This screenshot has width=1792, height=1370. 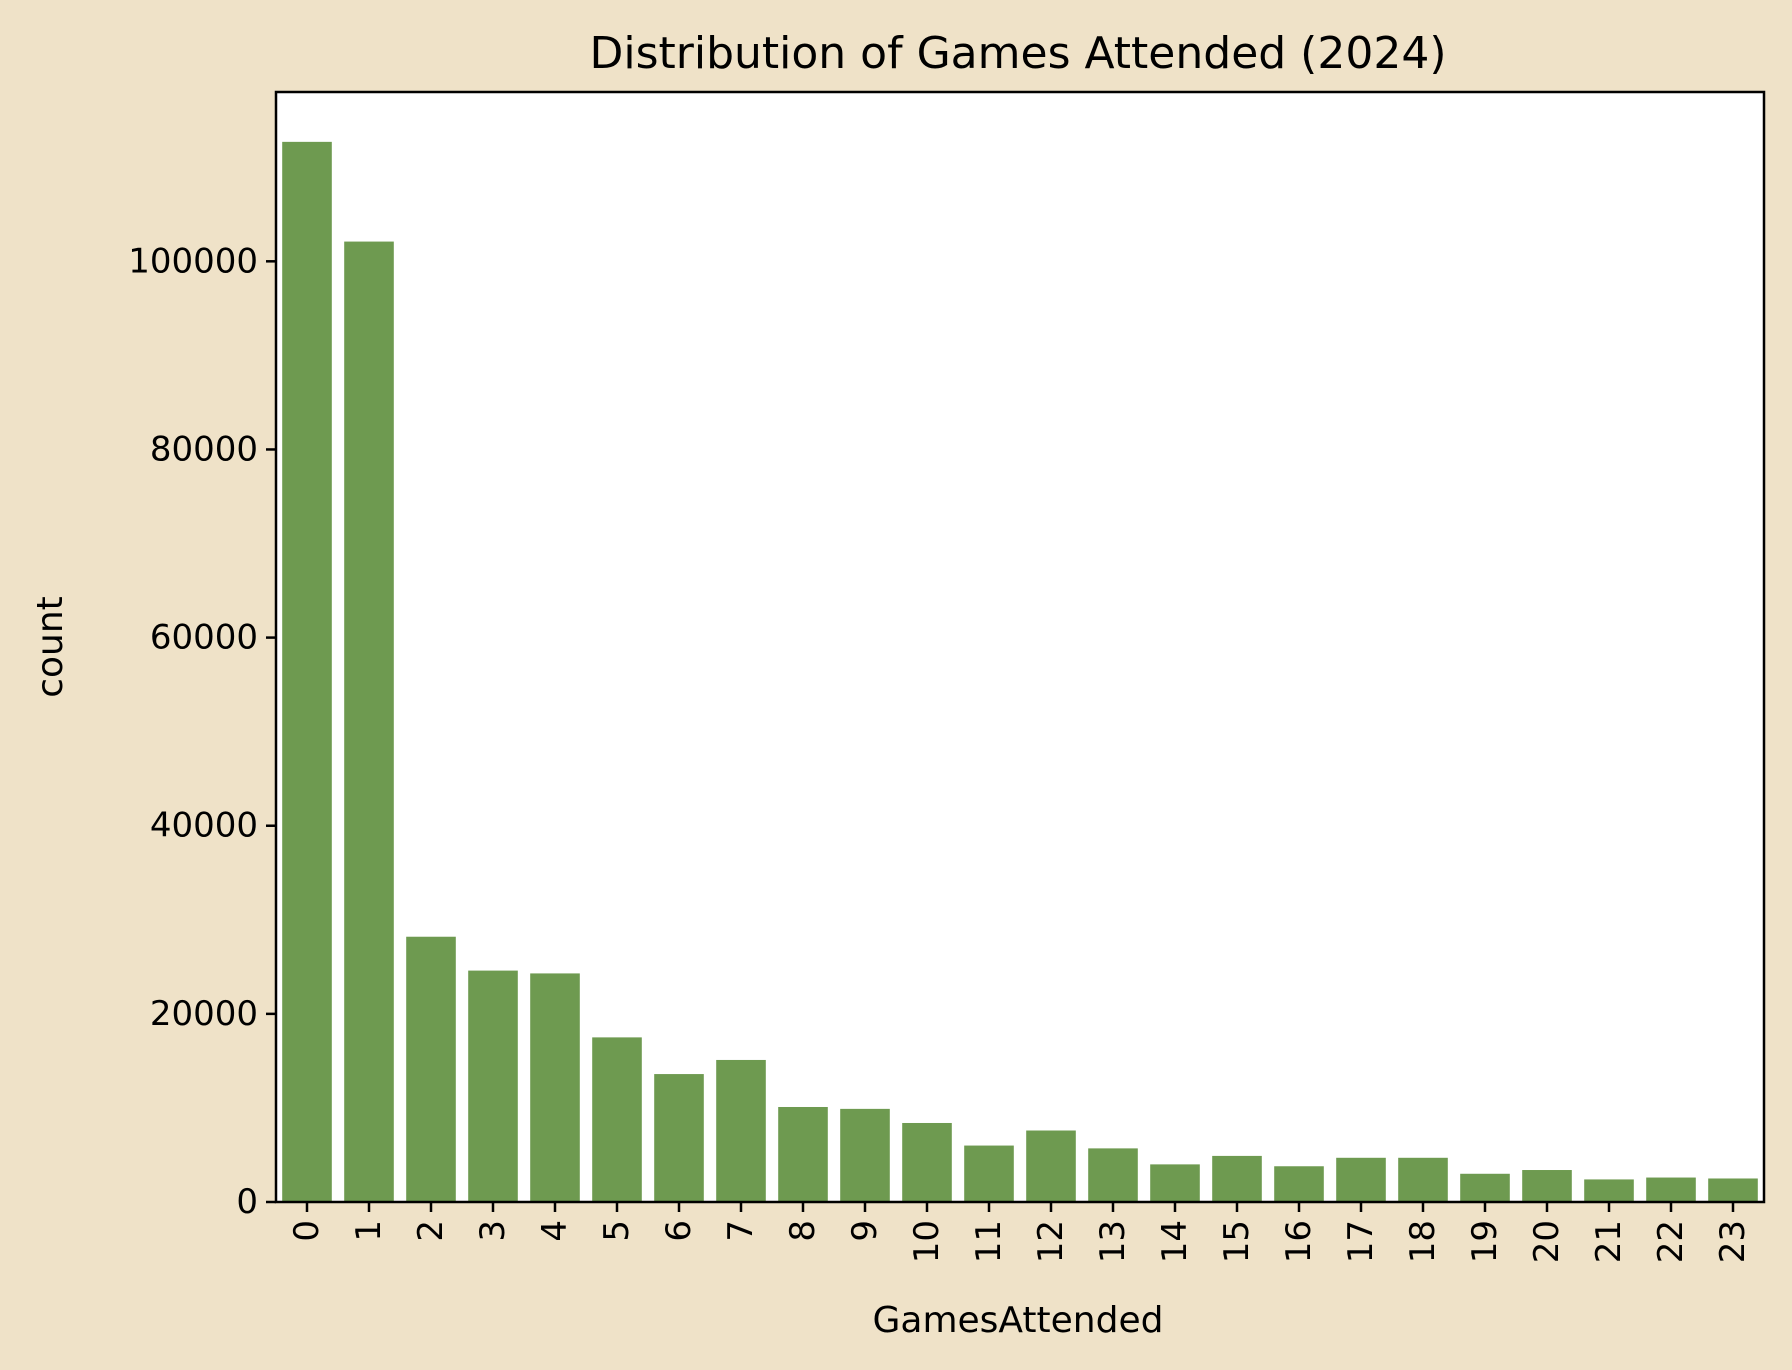 What do you see at coordinates (1733, 1241) in the screenshot?
I see `x-tick-label: 23` at bounding box center [1733, 1241].